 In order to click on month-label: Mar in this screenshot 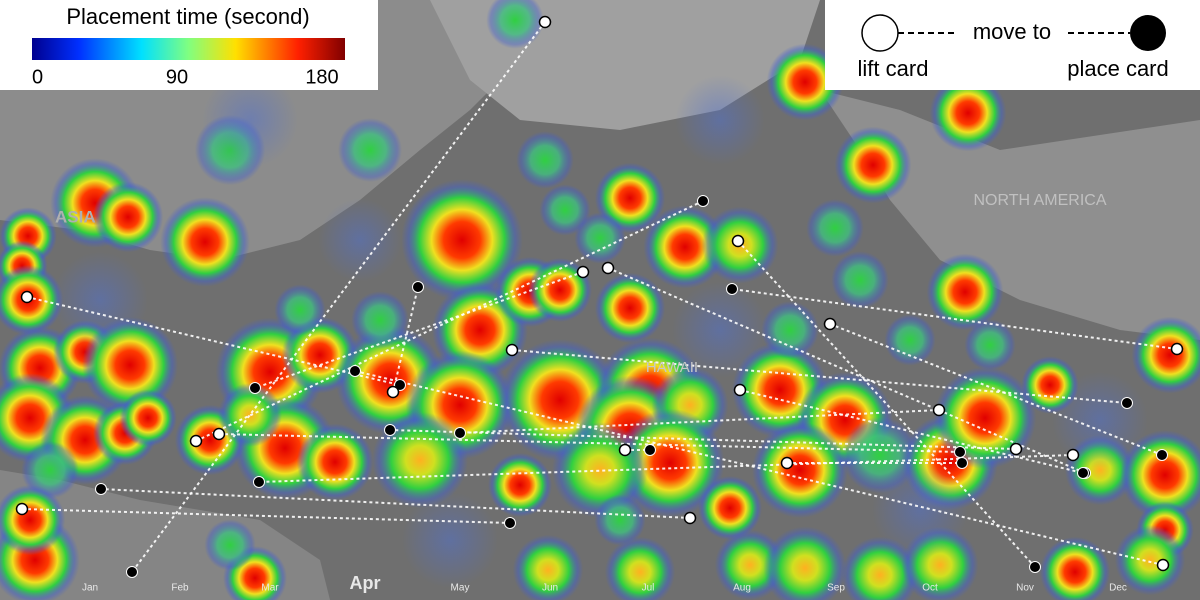, I will do `click(270, 588)`.